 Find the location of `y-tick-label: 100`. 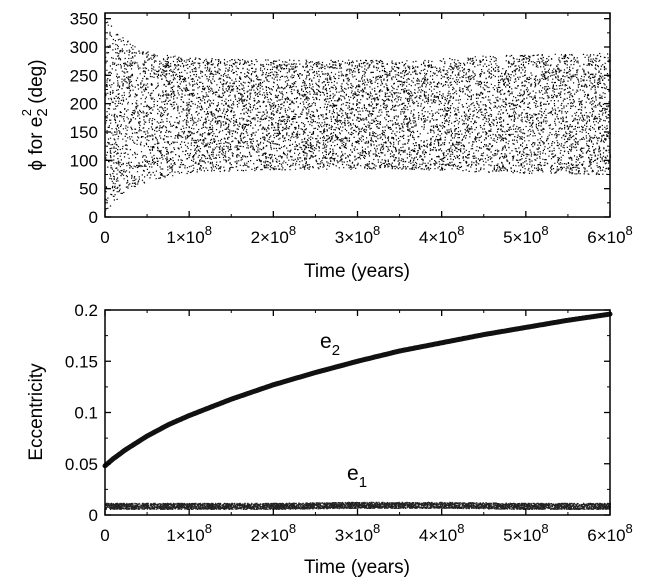

y-tick-label: 100 is located at coordinates (84, 160).